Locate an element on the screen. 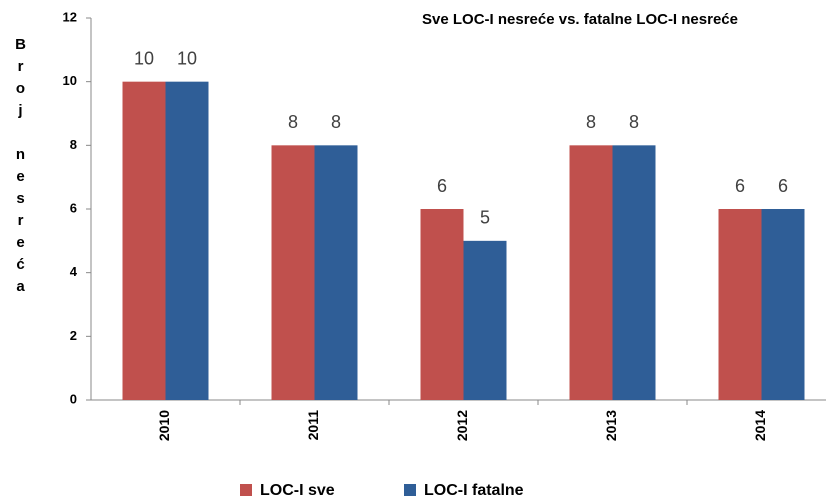 This screenshot has width=826, height=501. y-tick-label: 0 is located at coordinates (73, 398).